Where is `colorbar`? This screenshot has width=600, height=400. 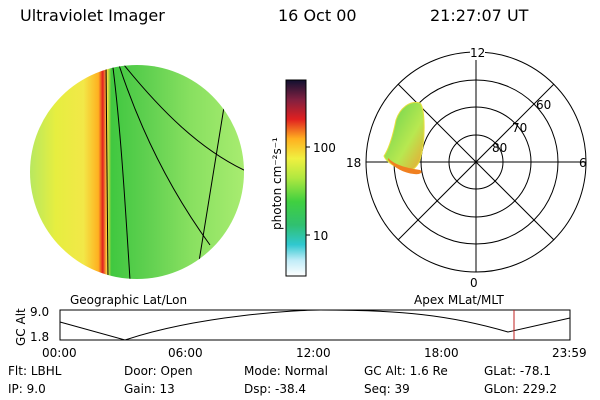
colorbar is located at coordinates (297, 178).